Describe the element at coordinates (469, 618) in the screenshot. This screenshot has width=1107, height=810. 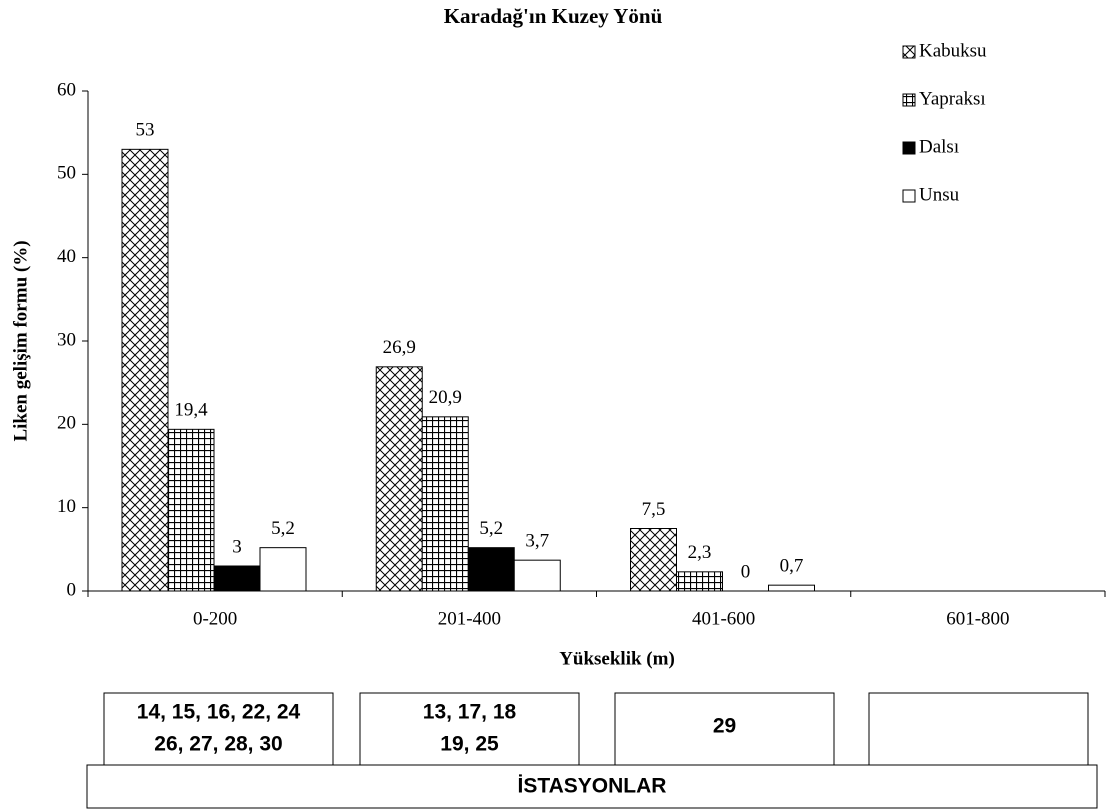
I see `x-tick-label: 201-400` at that location.